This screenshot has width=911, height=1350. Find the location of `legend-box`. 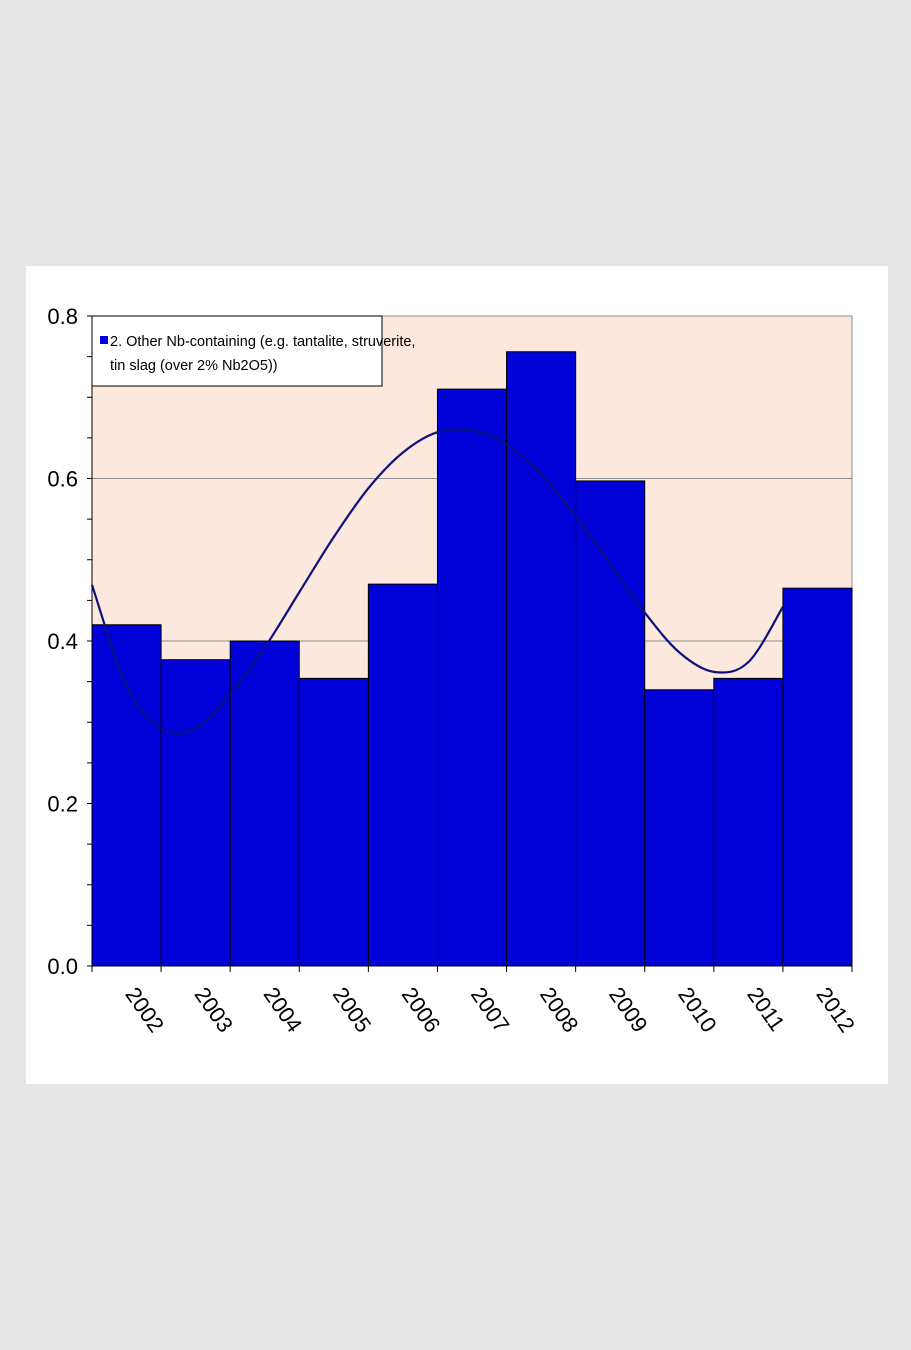

legend-box is located at coordinates (237, 351).